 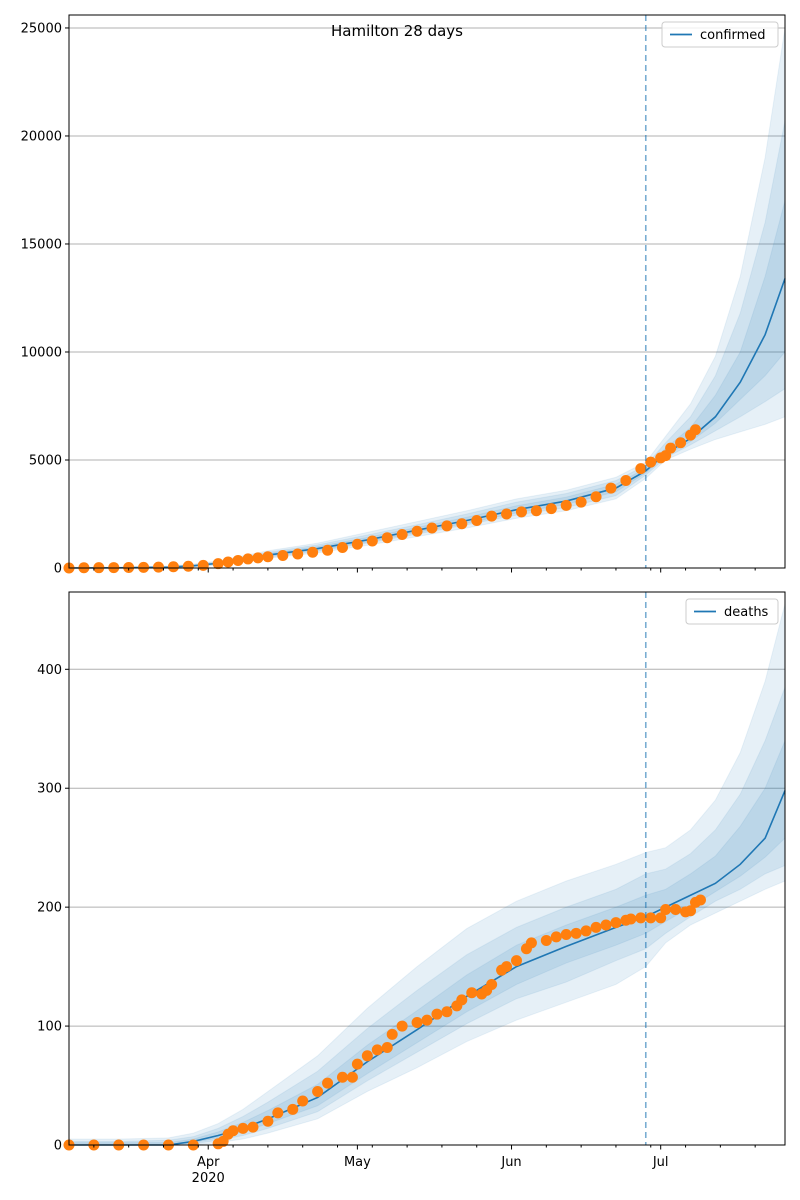 I want to click on legend-label: deaths, so click(x=746, y=612).